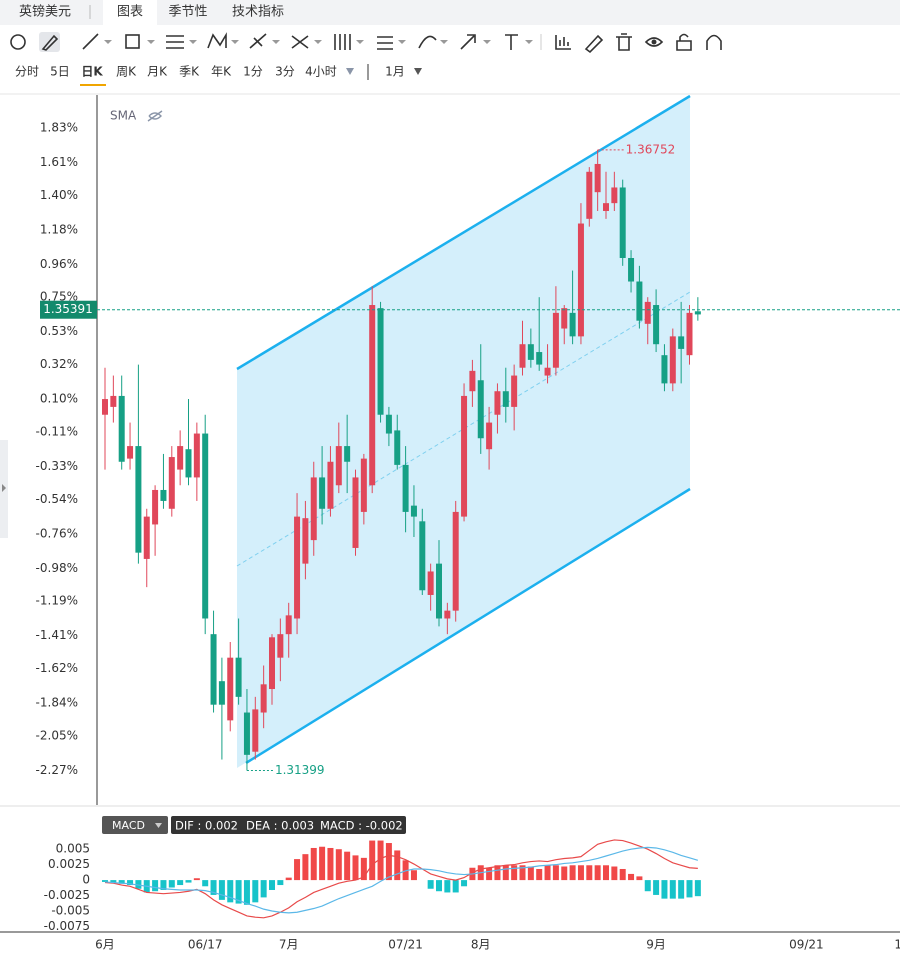 The image size is (900, 958). Describe the element at coordinates (221, 72) in the screenshot. I see `period: 年K` at that location.